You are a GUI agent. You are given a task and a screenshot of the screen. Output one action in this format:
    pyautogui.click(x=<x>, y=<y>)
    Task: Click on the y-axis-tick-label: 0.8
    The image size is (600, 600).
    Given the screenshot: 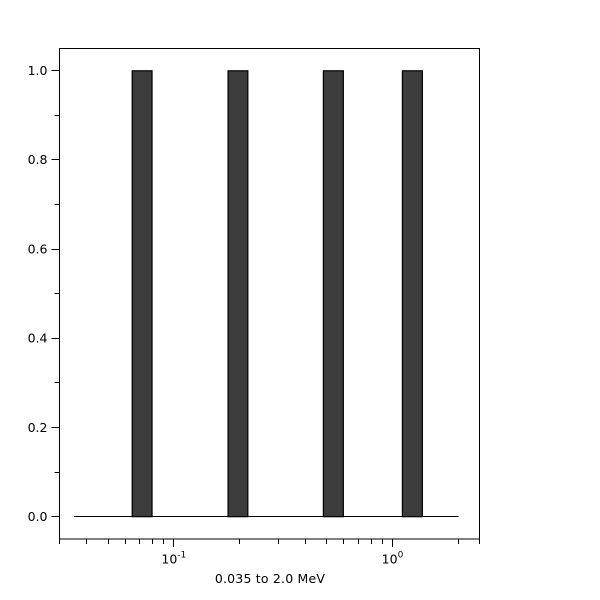 What is the action you would take?
    pyautogui.click(x=38, y=159)
    